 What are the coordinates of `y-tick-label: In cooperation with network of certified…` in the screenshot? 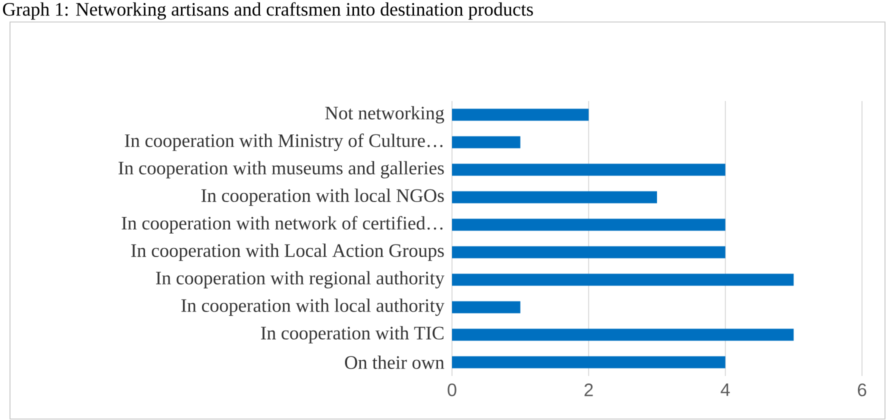 It's located at (282, 225).